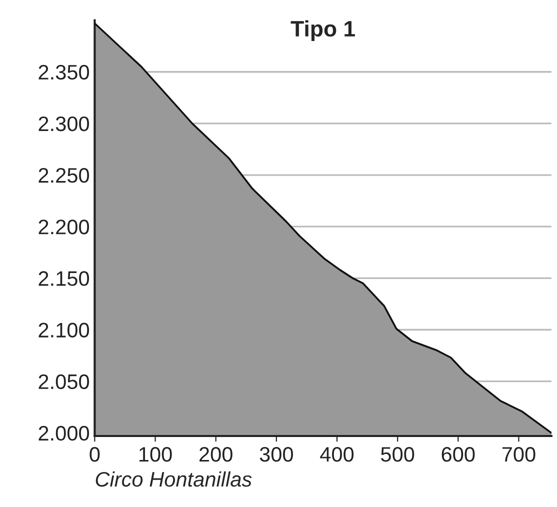 Image resolution: width=557 pixels, height=507 pixels. What do you see at coordinates (64, 382) in the screenshot?
I see `y-tick-label: 2.050` at bounding box center [64, 382].